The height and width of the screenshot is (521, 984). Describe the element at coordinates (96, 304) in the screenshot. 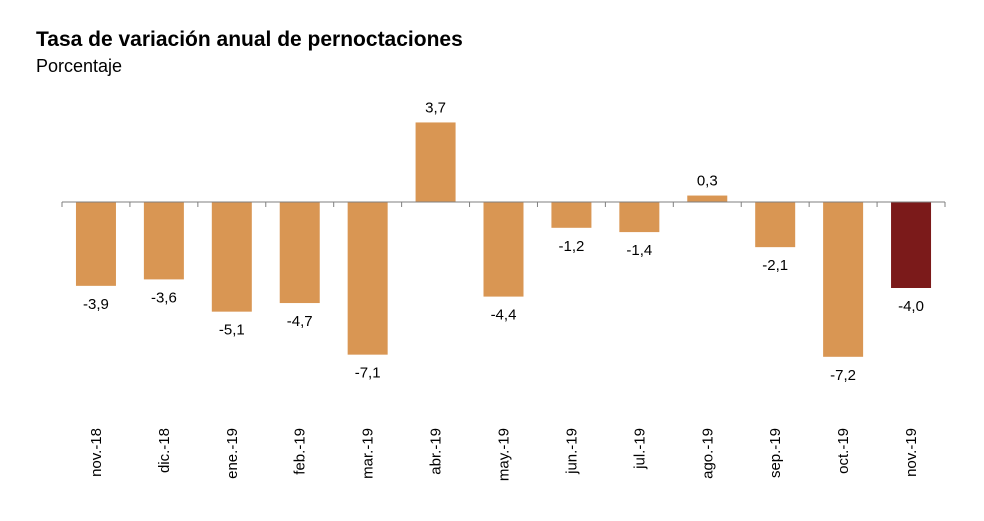

I see `value-label-1: -3,9` at that location.